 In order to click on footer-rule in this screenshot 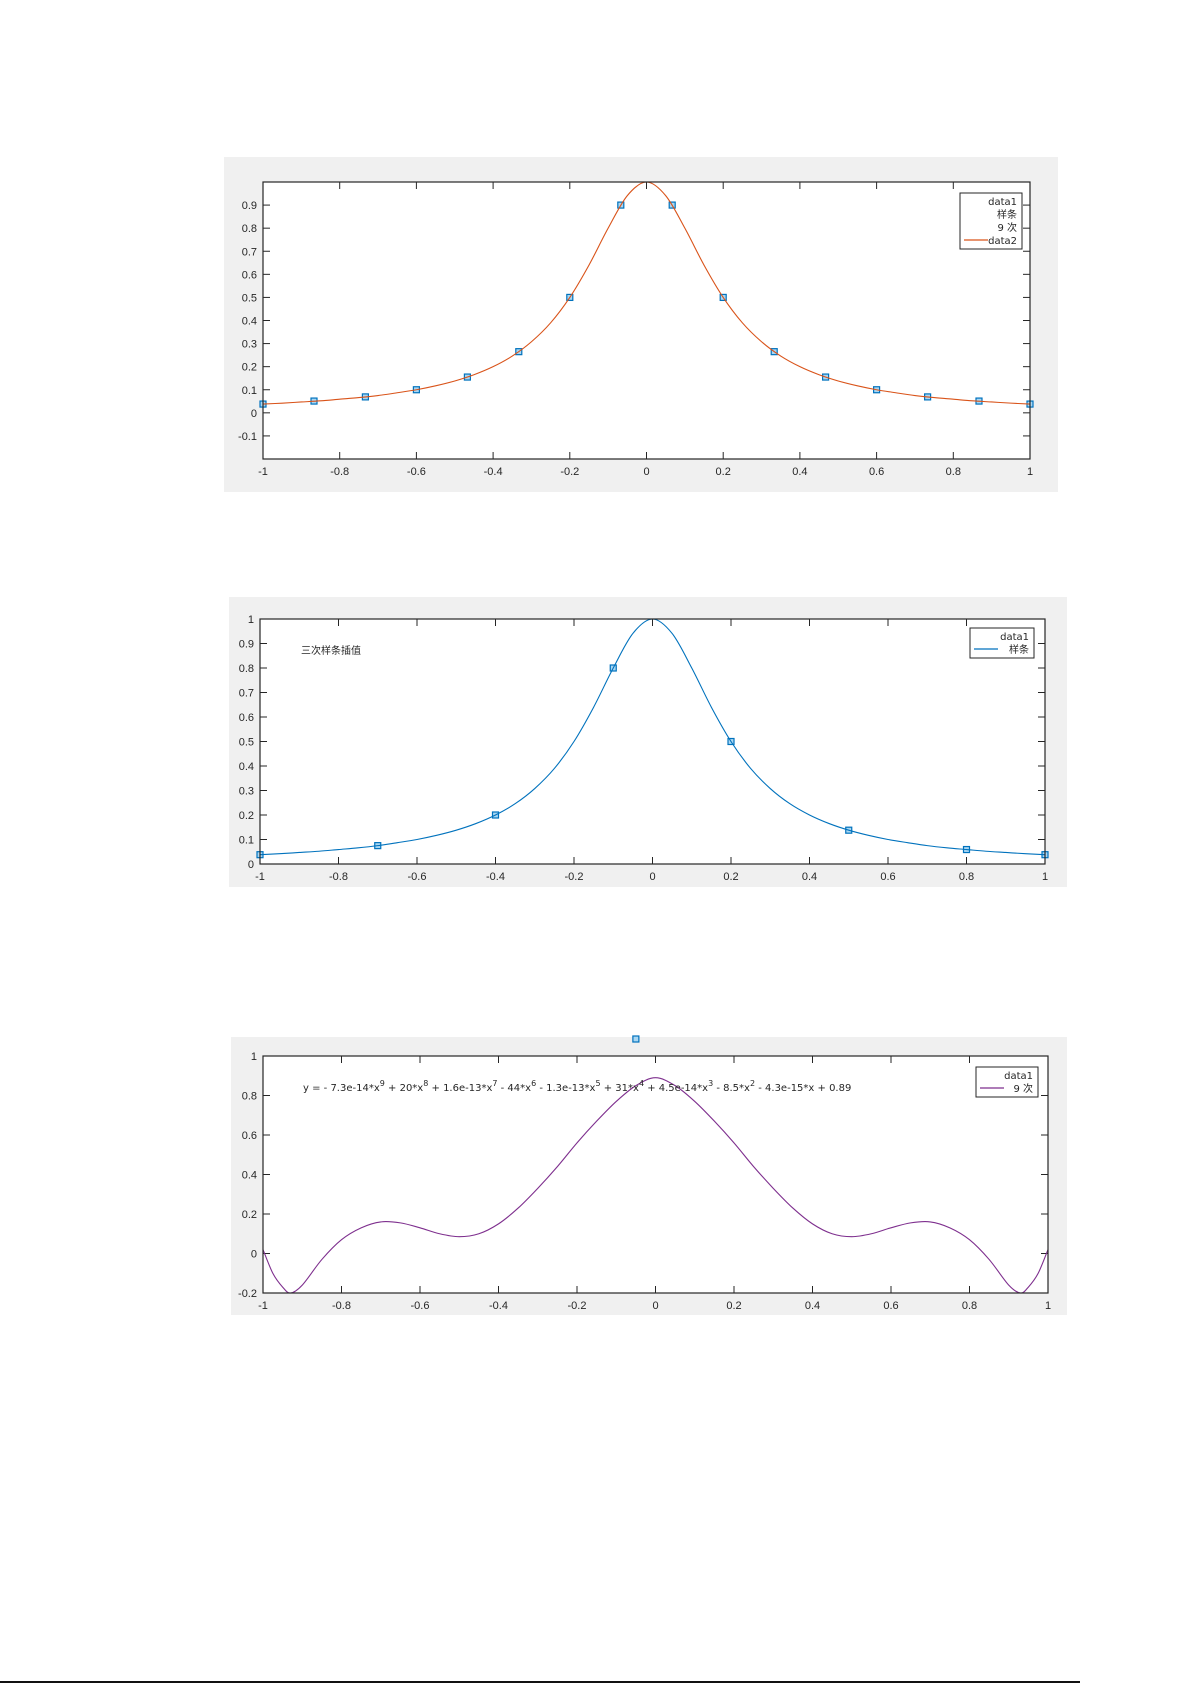, I will do `click(540, 1682)`.